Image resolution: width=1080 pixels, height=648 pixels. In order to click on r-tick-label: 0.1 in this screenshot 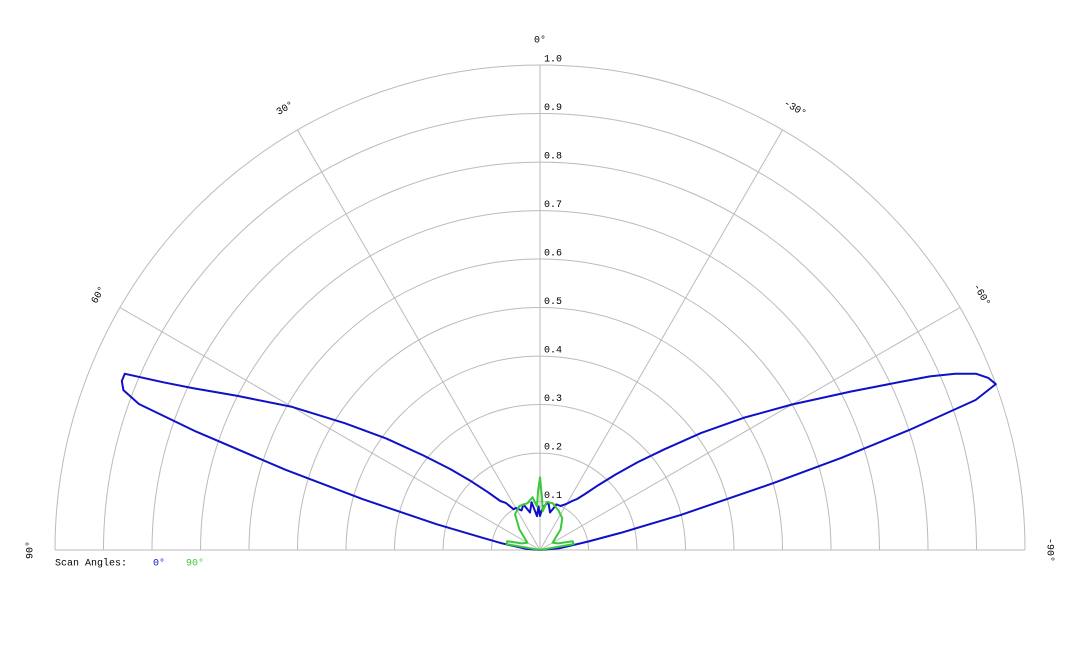, I will do `click(553, 496)`.